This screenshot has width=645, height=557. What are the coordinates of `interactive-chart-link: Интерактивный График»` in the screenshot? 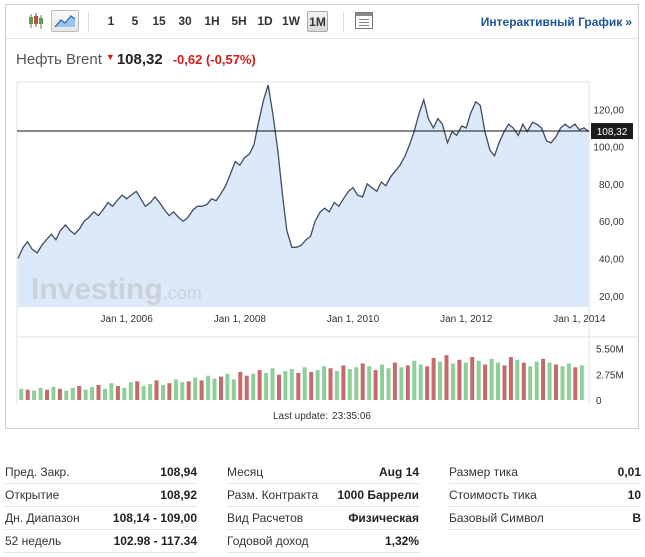 It's located at (556, 22).